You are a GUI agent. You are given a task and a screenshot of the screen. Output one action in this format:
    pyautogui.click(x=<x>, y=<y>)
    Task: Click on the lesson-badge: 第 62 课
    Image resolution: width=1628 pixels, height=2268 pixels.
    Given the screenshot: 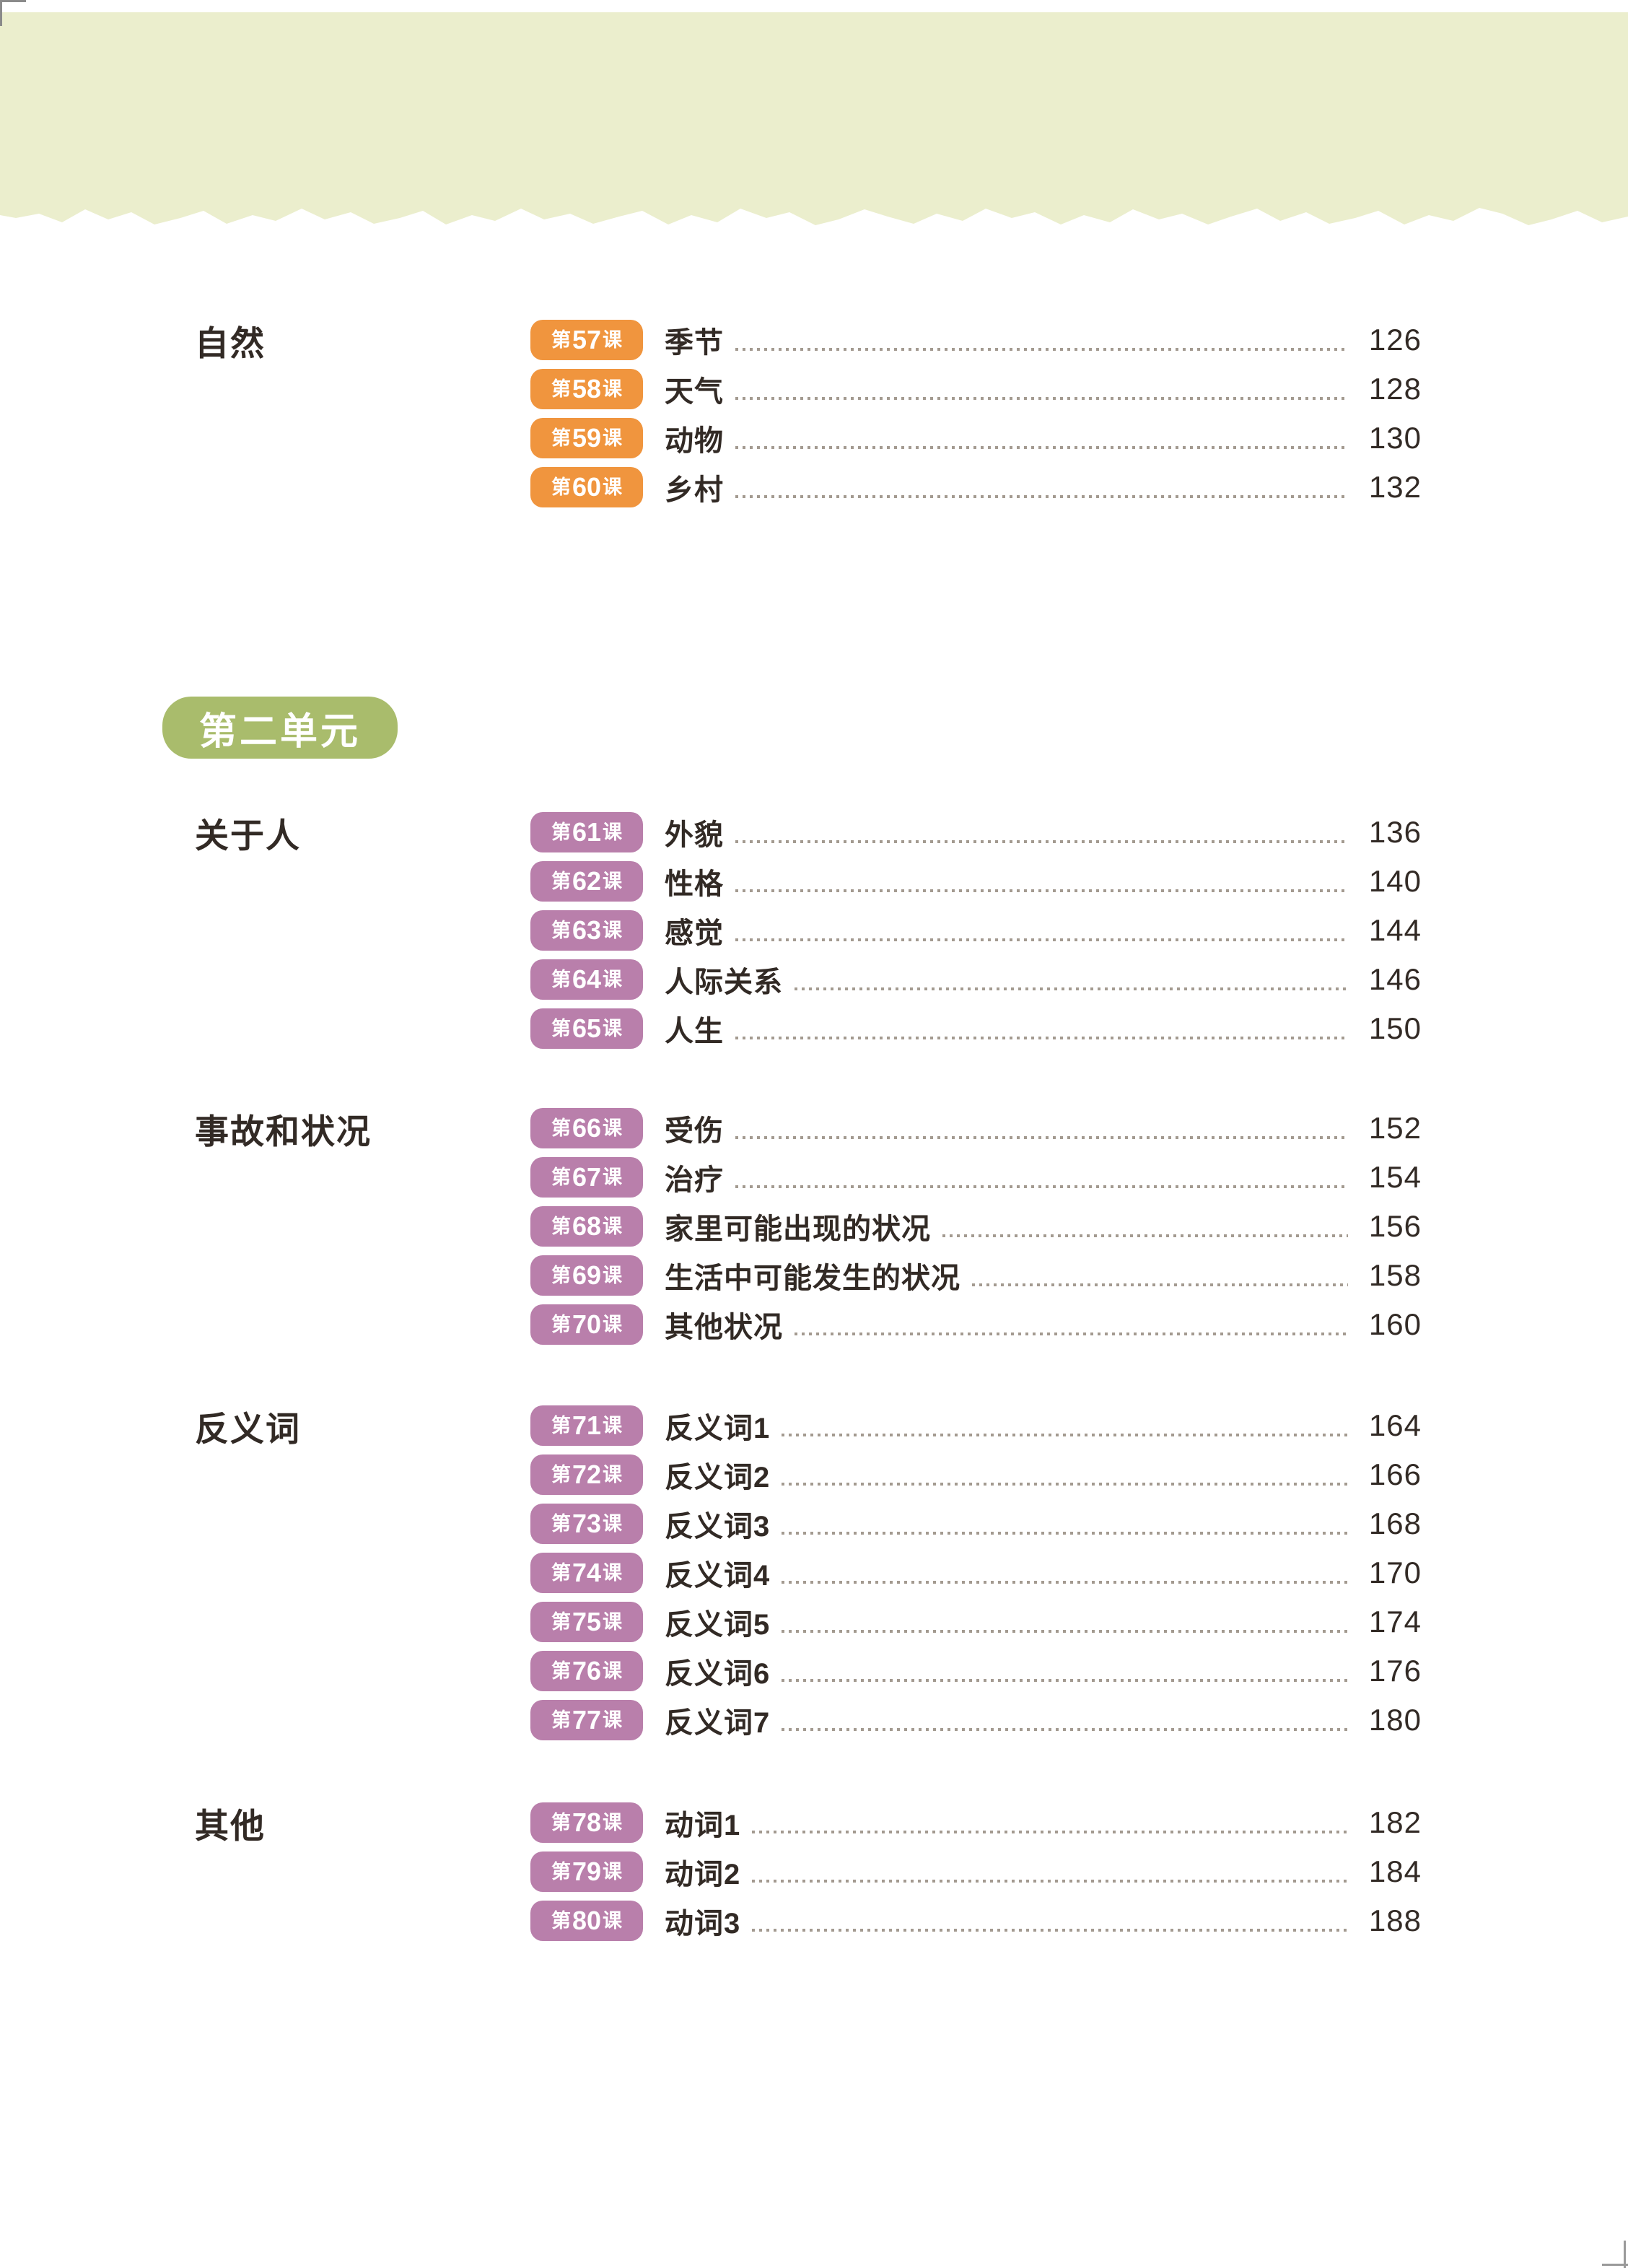 What is the action you would take?
    pyautogui.click(x=586, y=881)
    